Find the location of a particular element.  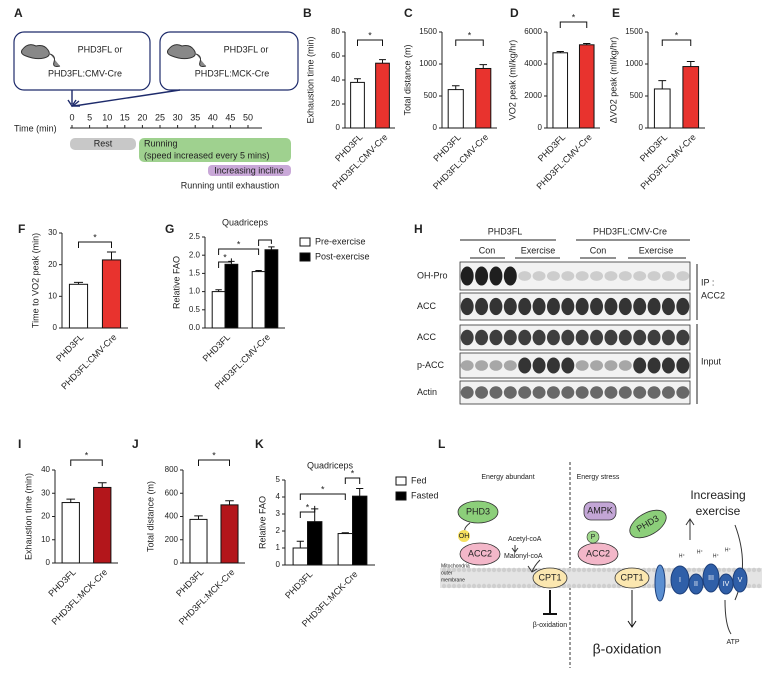

condition: Exercise is located at coordinates (538, 250).